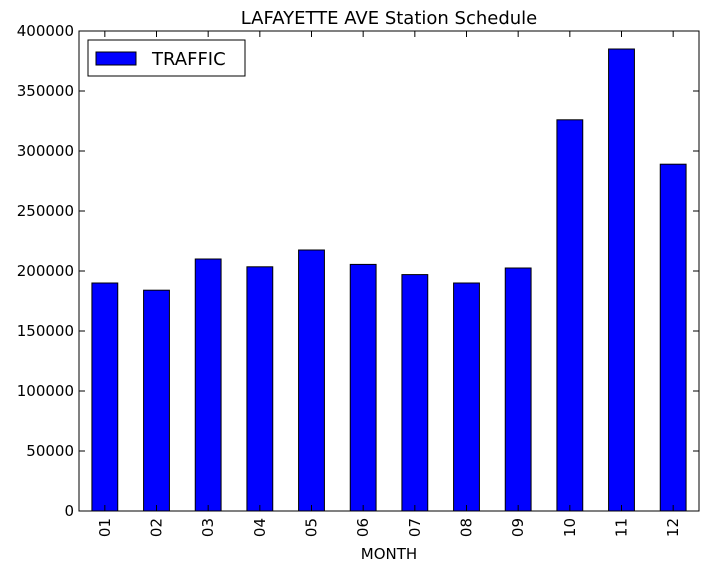 The height and width of the screenshot is (573, 709). Describe the element at coordinates (415, 527) in the screenshot. I see `x-tick-label: 07` at that location.